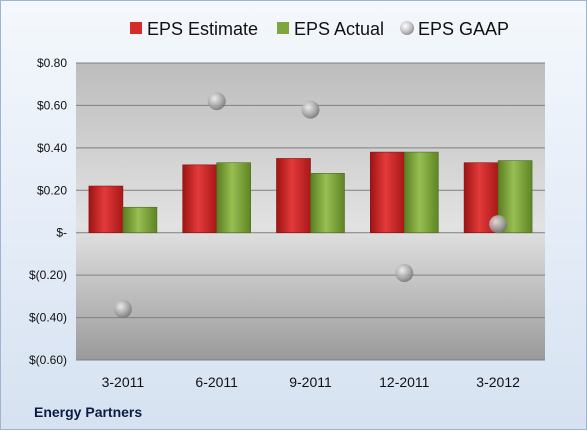  I want to click on bars, so click(310, 192).